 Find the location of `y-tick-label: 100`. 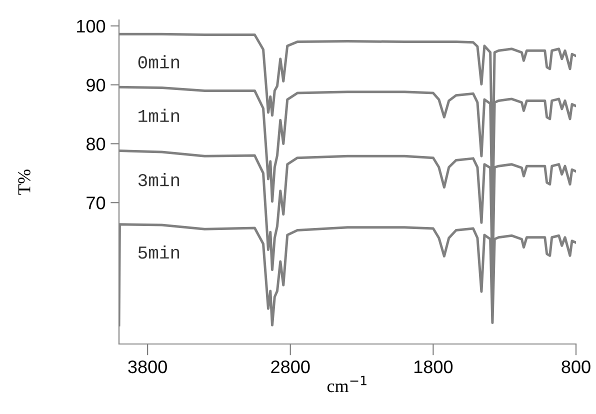

y-tick-label: 100 is located at coordinates (91, 26).